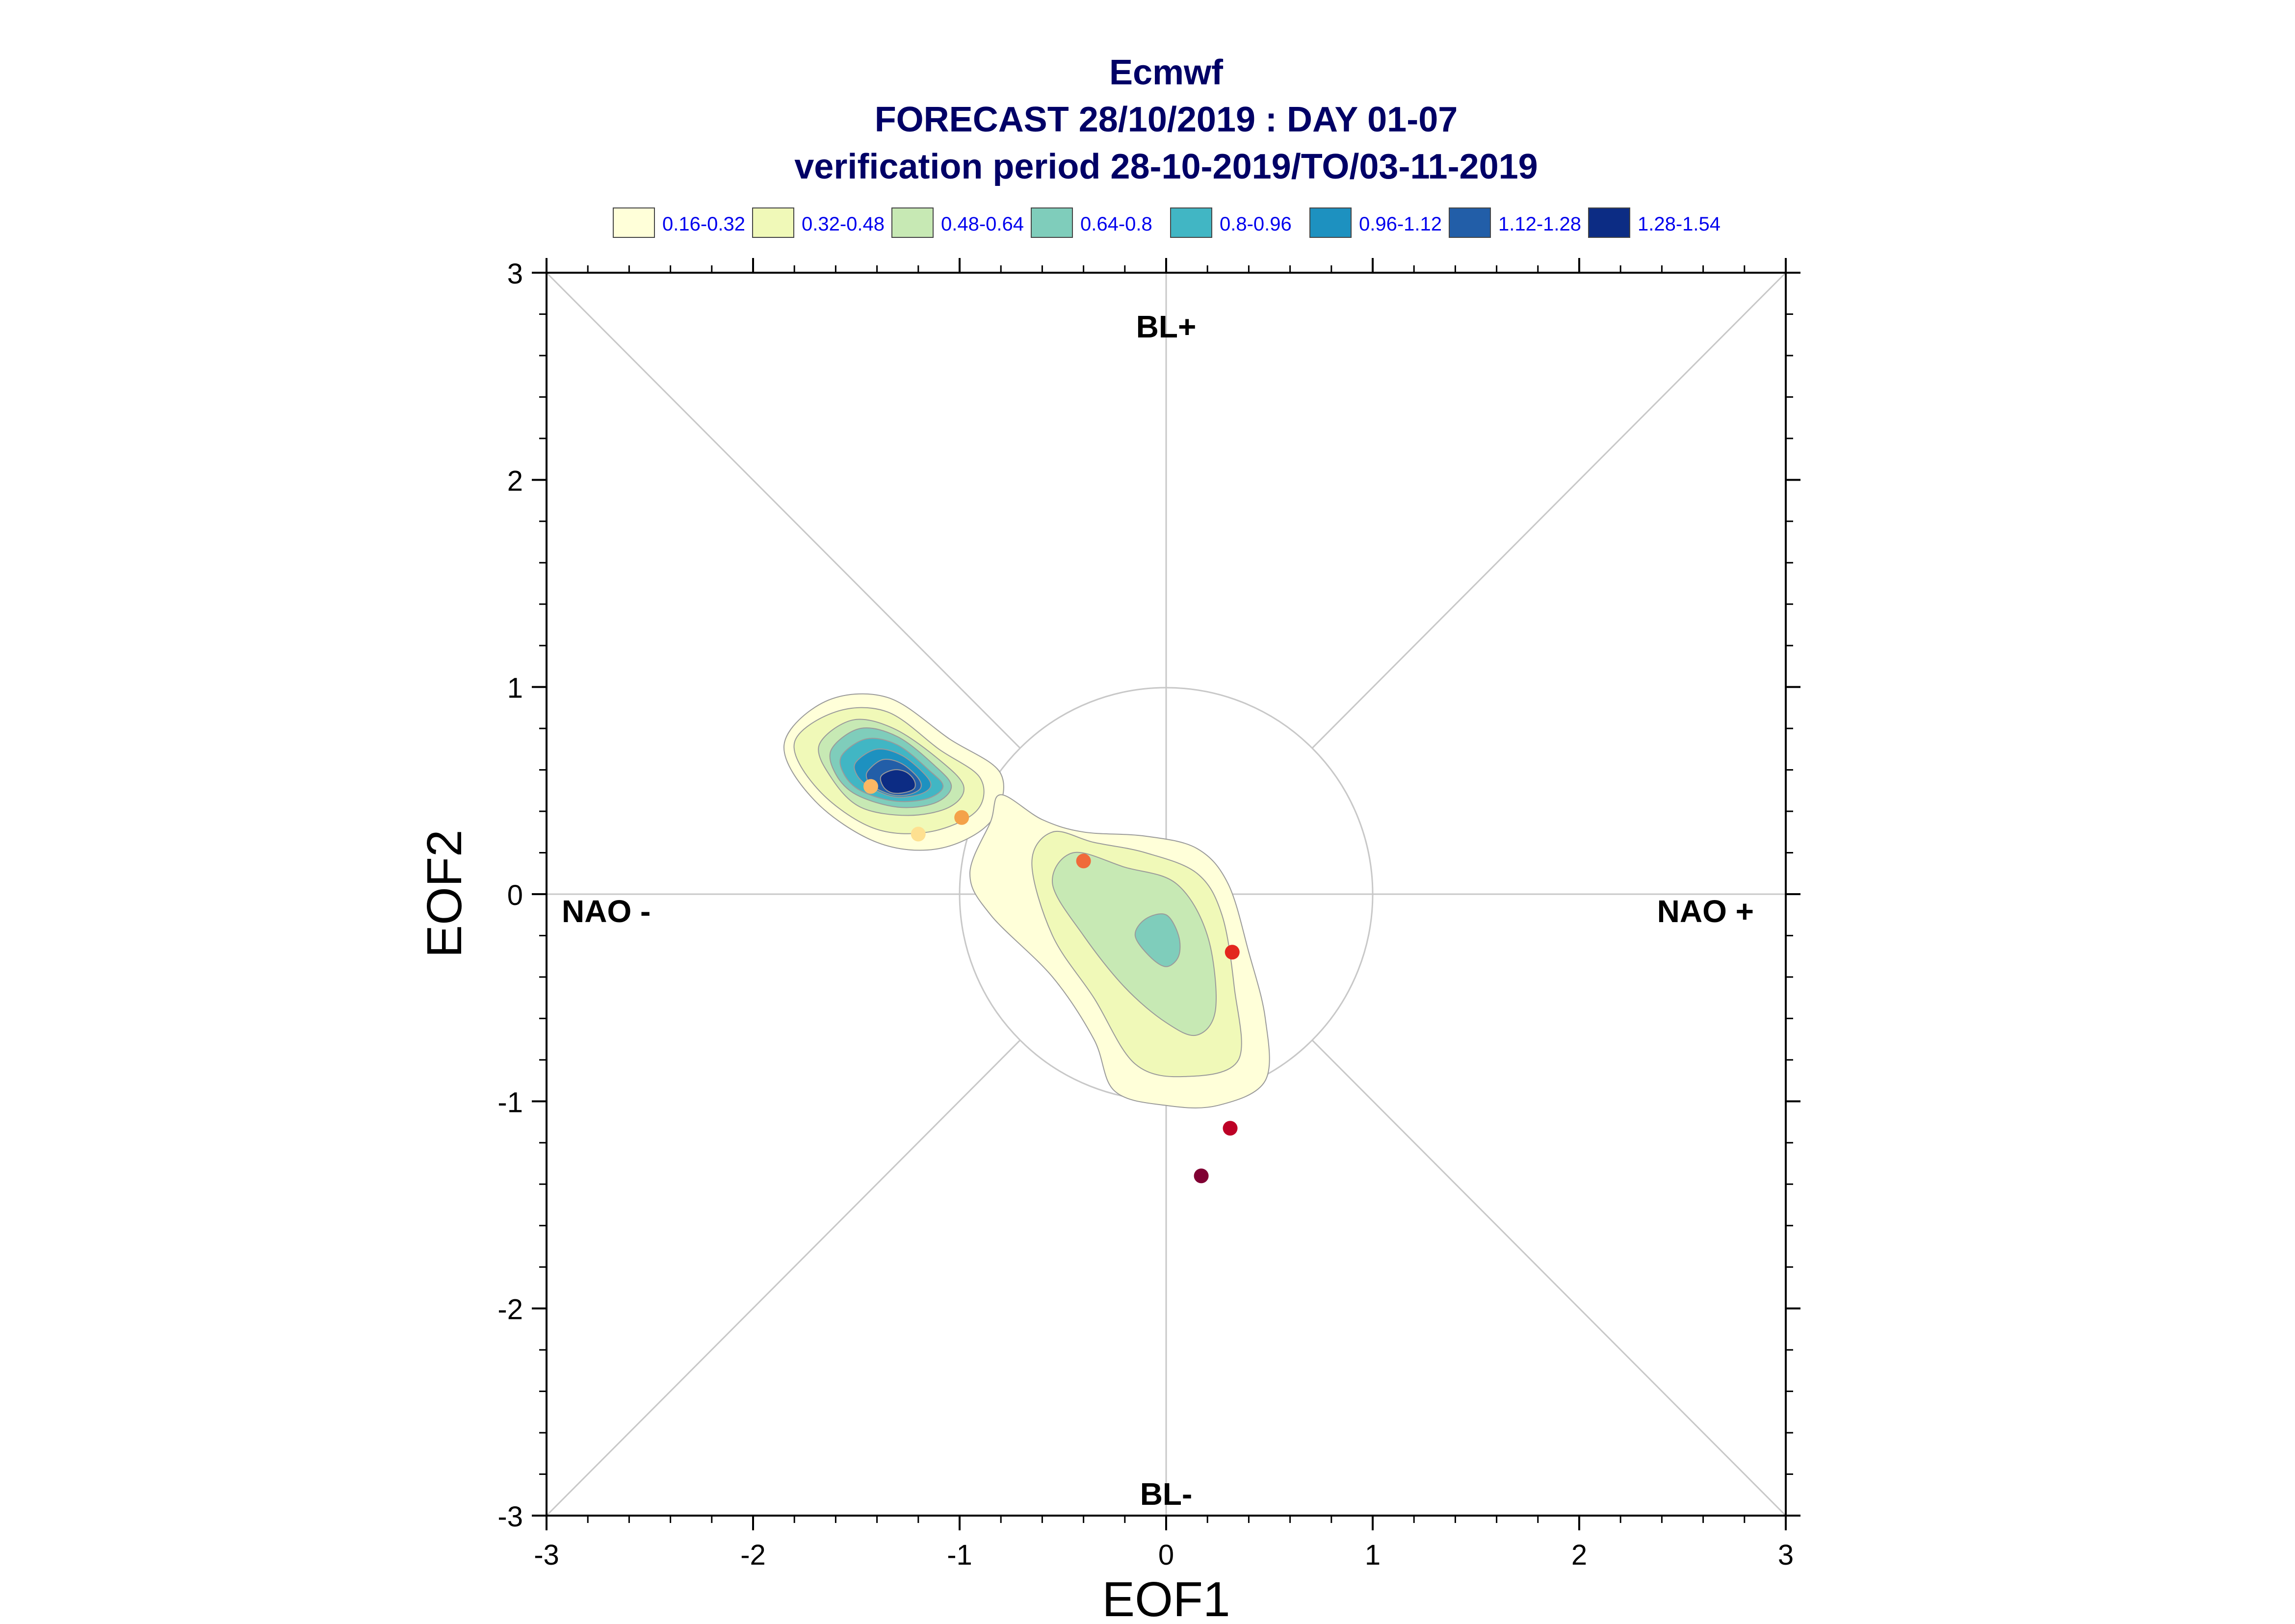 The width and height of the screenshot is (2295, 1624). Describe the element at coordinates (1579, 1555) in the screenshot. I see `x-tick-label: 2` at that location.